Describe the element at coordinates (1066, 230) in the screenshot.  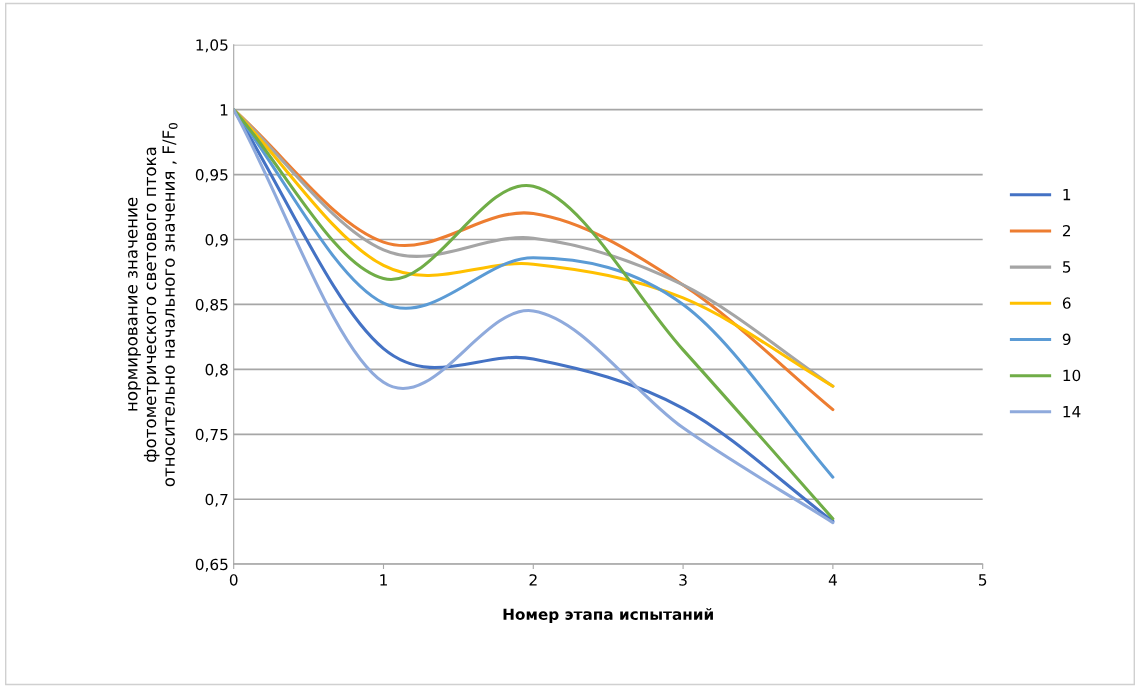
I see `legend-label: 2` at that location.